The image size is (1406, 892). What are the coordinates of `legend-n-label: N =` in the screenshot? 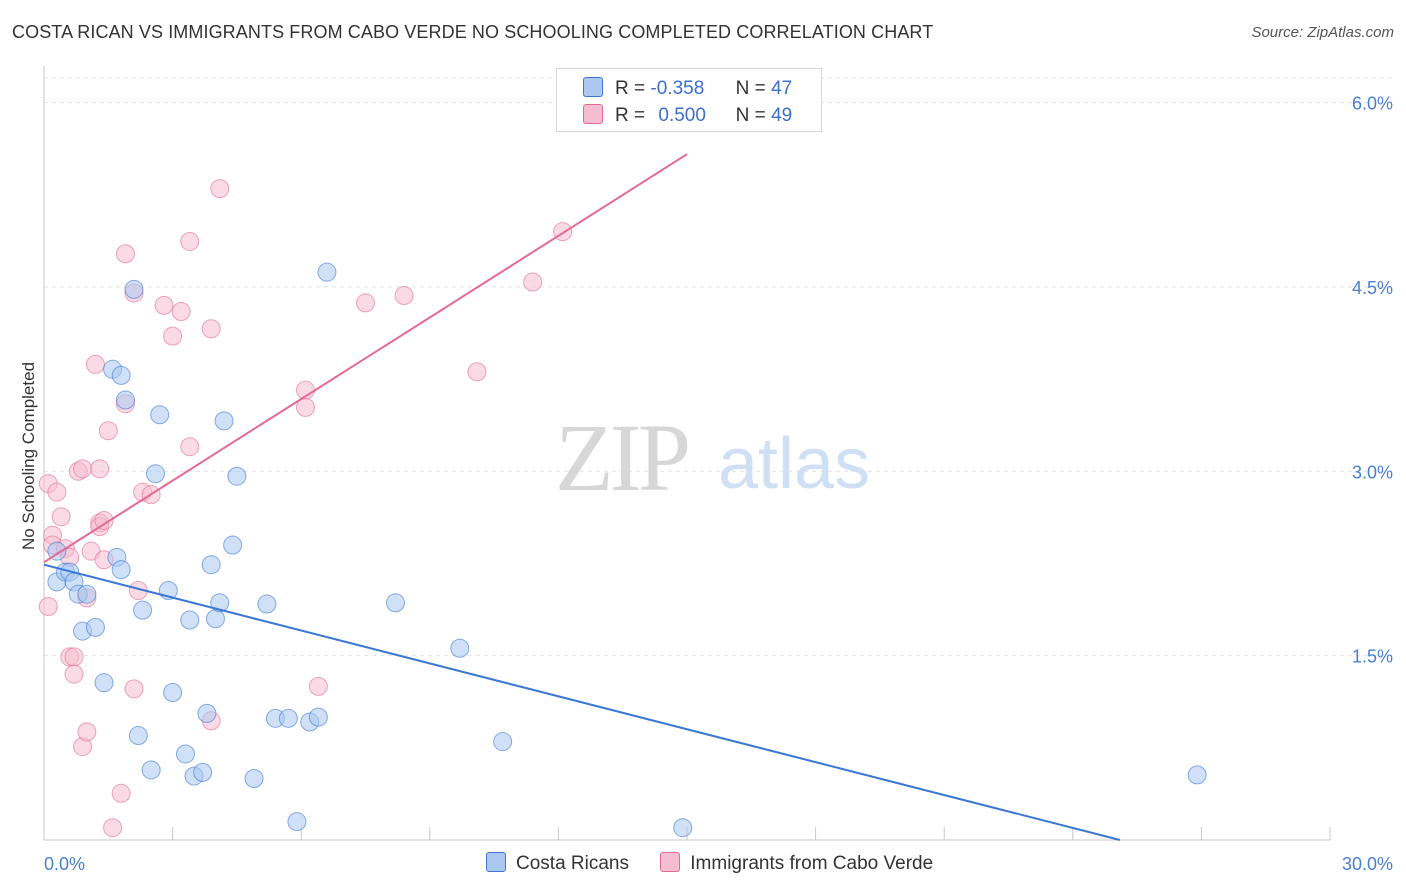 It's located at (750, 115).